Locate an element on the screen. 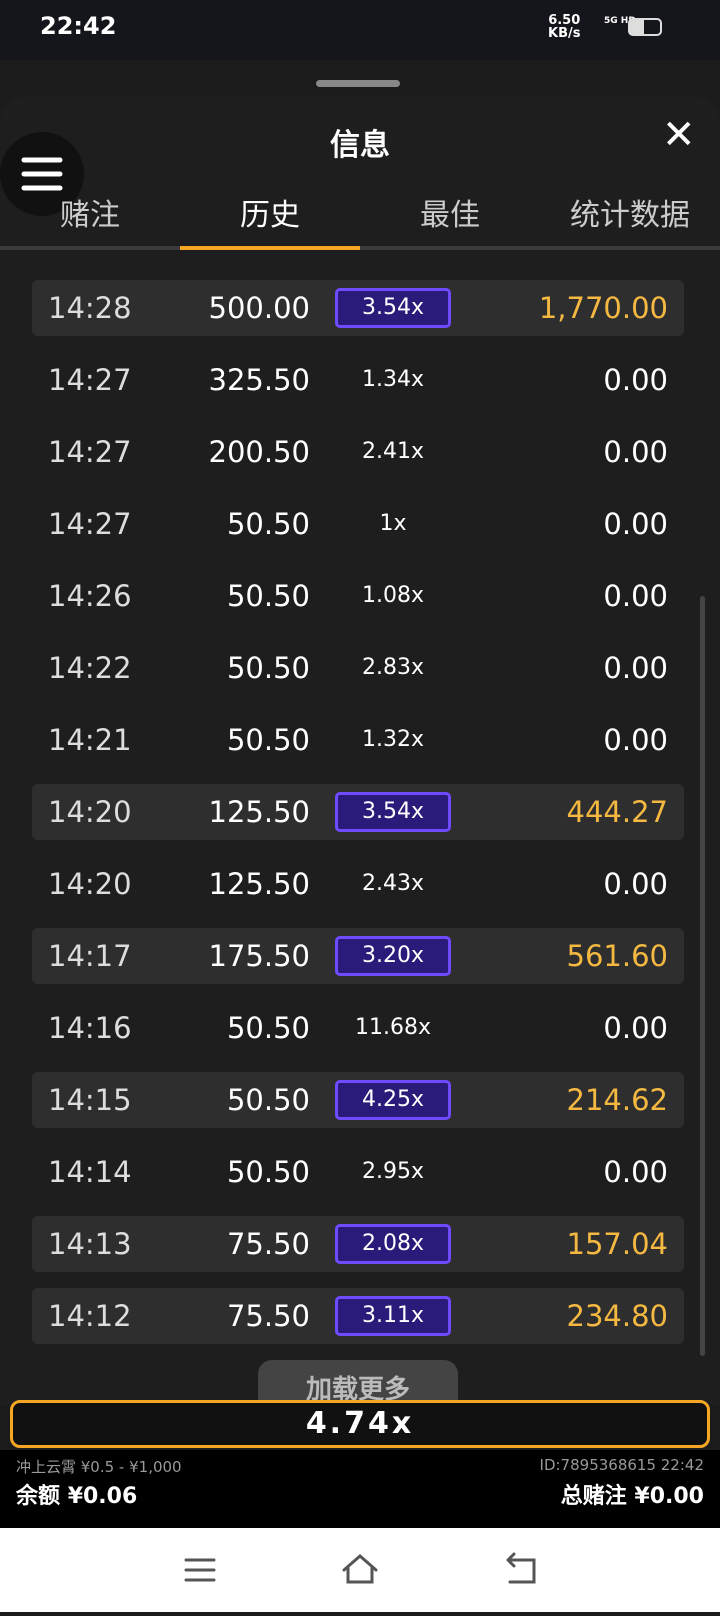 This screenshot has height=1616, width=720. history-row: 14:21 50.50 1.32x 0.00 is located at coordinates (358, 740).